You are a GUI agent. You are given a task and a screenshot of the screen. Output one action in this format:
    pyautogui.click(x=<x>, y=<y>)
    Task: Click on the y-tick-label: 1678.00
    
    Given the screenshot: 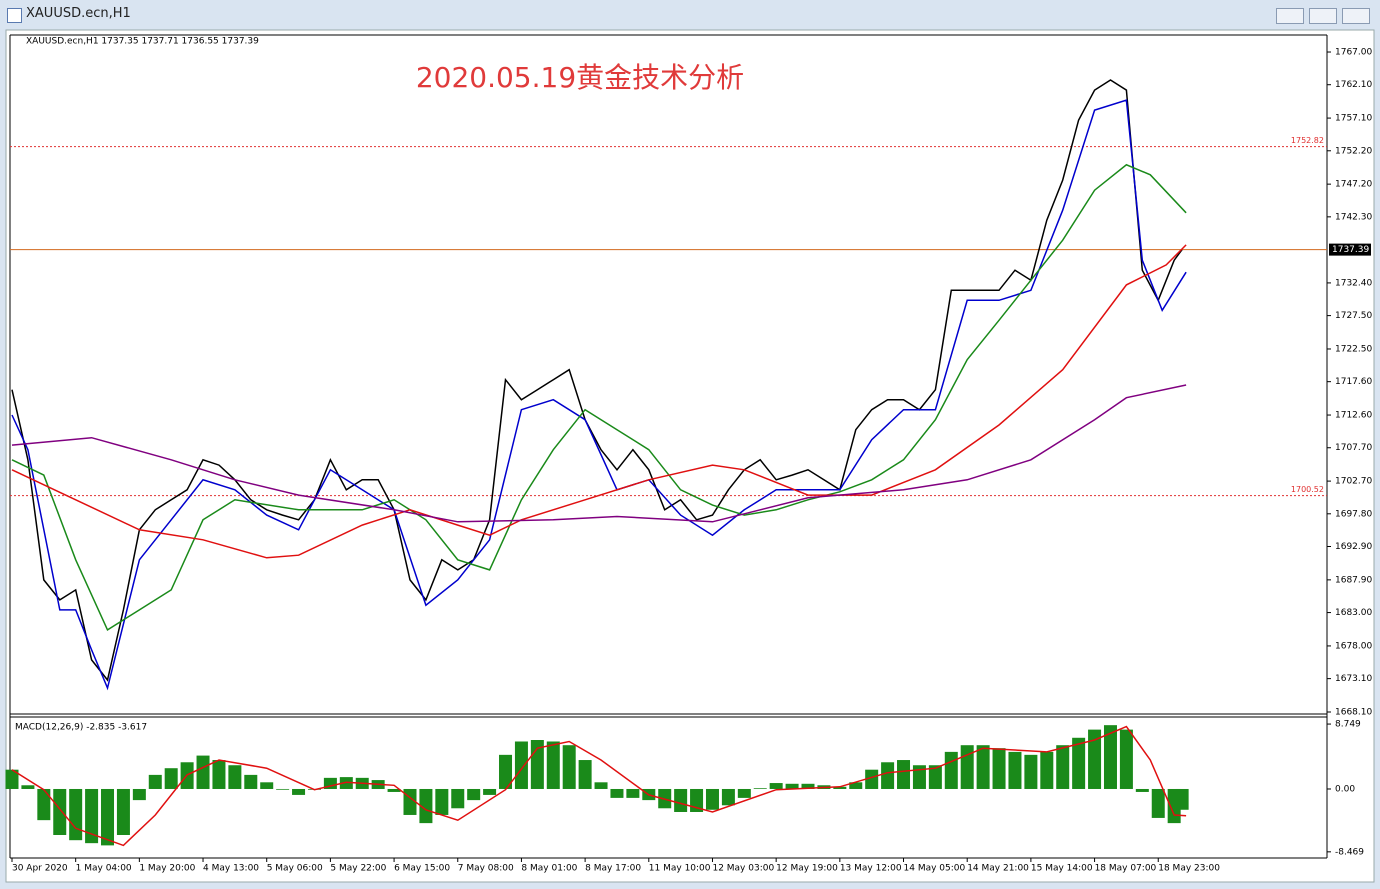 What is the action you would take?
    pyautogui.click(x=1353, y=646)
    